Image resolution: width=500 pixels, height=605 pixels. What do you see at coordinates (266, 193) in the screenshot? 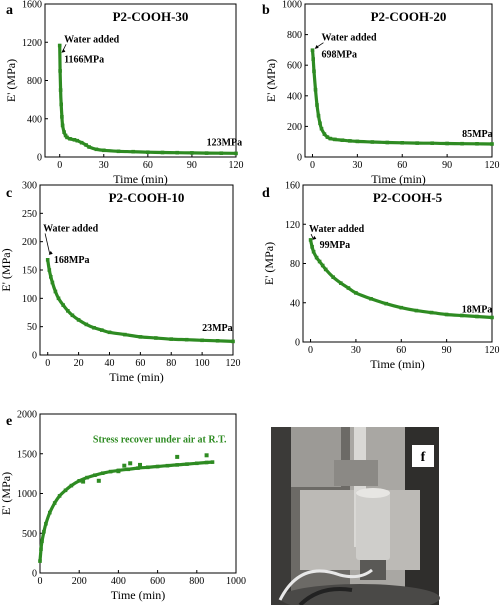
I see `panel-letter-d: d` at bounding box center [266, 193].